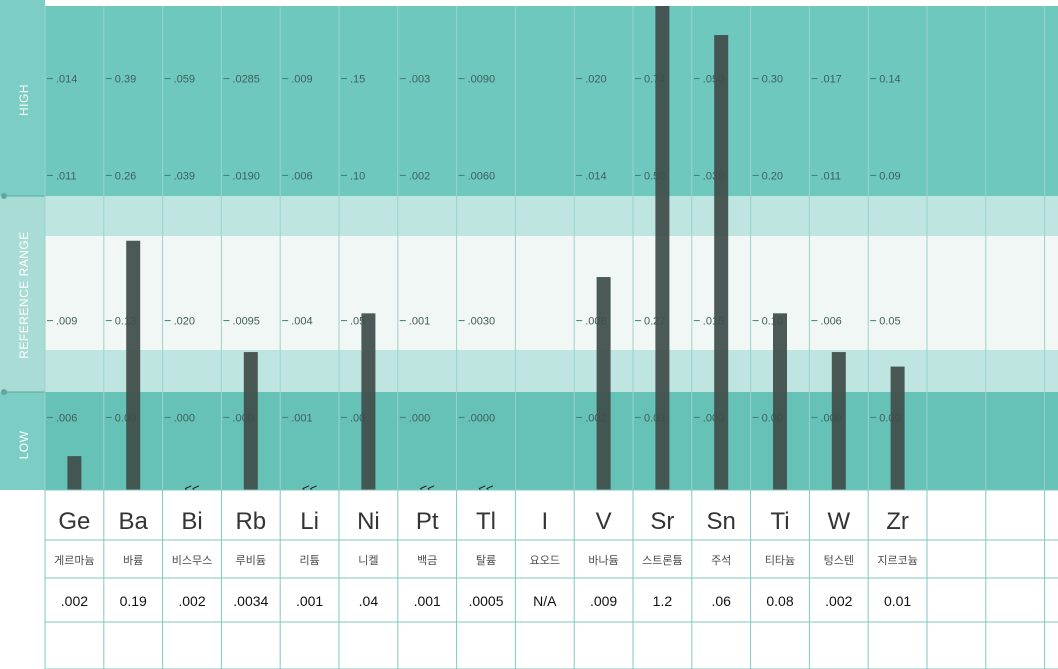 This screenshot has width=1058, height=669. What do you see at coordinates (482, 80) in the screenshot?
I see `level-label: .0090` at bounding box center [482, 80].